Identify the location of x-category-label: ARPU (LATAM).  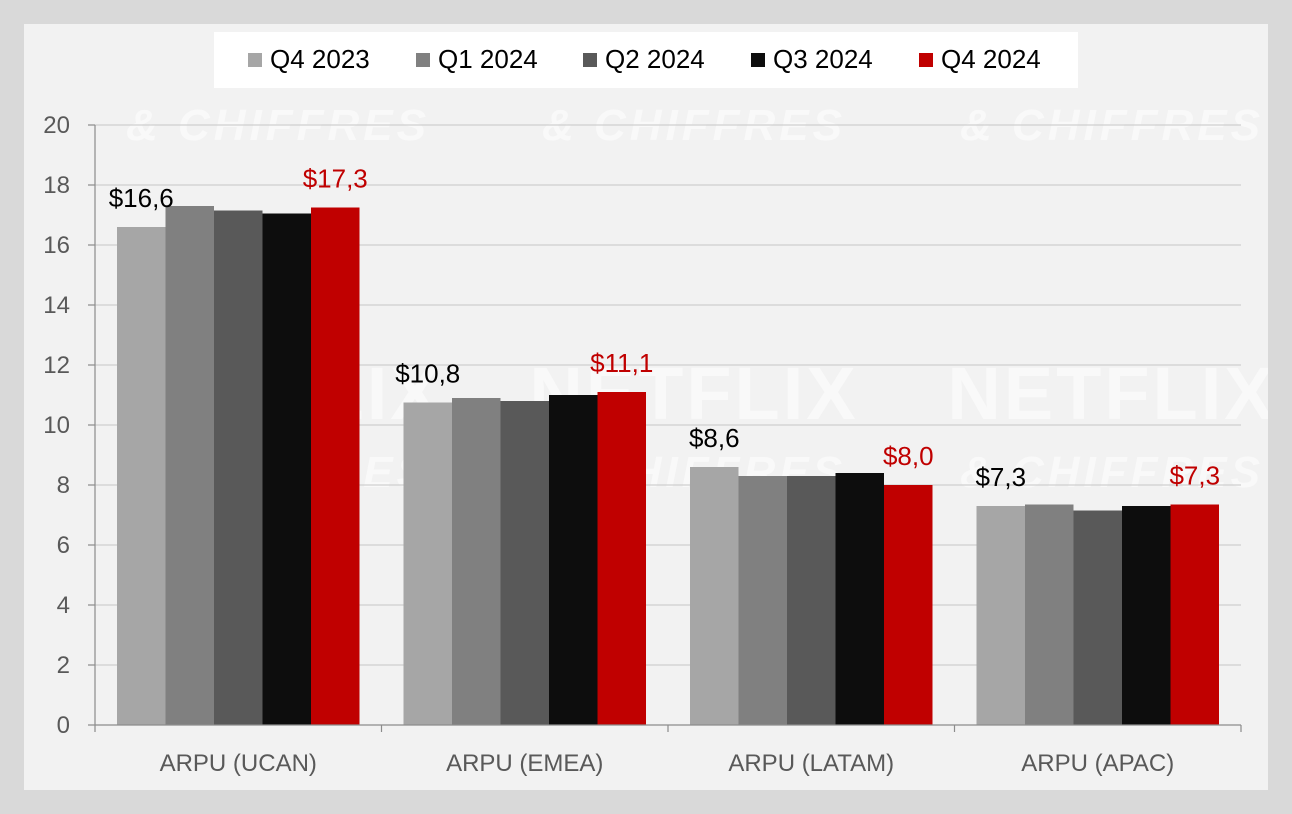
(811, 763).